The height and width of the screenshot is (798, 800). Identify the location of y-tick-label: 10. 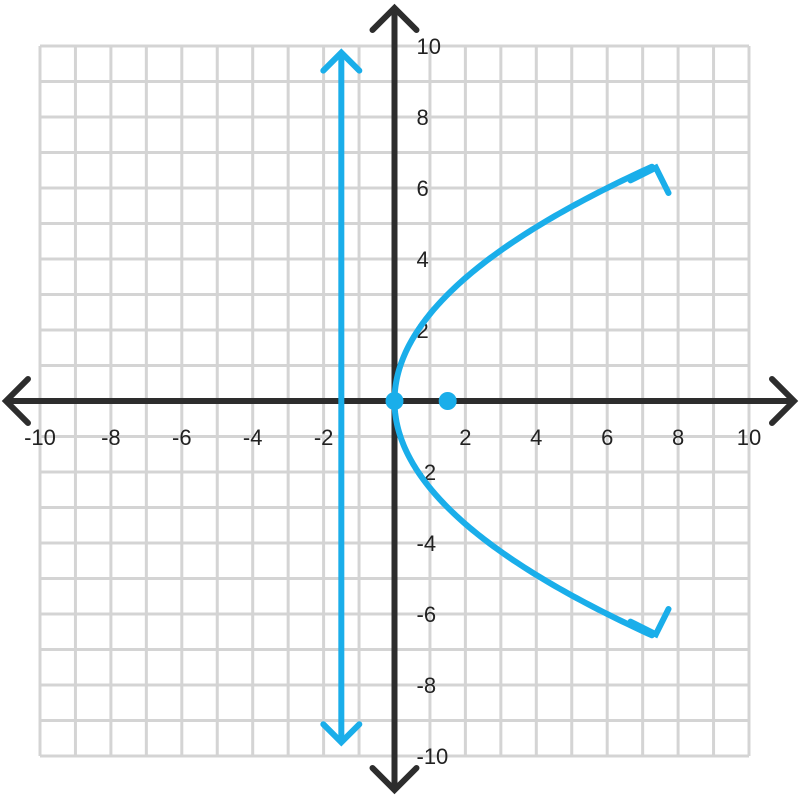
(429, 46).